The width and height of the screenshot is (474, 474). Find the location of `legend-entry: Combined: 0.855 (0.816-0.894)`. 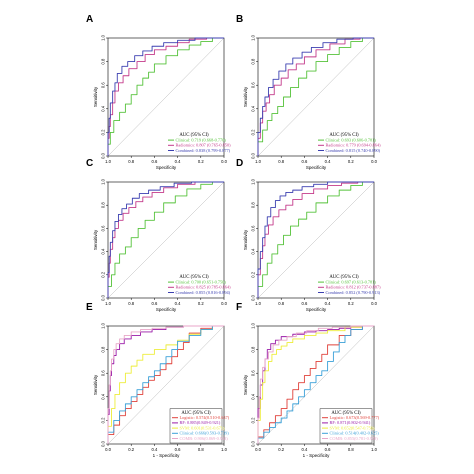

legend-entry: Combined: 0.855 (0.816-0.894) is located at coordinates (203, 292).